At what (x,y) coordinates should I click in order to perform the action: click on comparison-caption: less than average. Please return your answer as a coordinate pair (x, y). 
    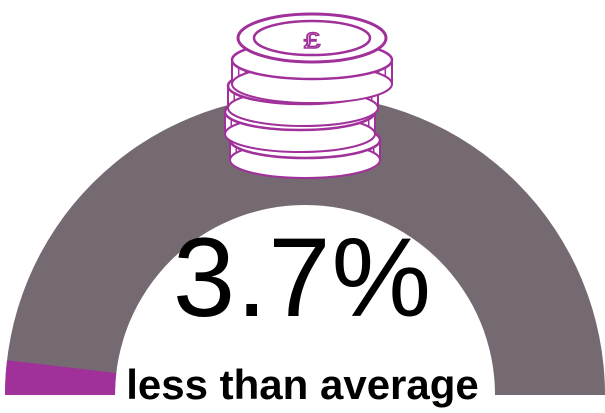
    Looking at the image, I should click on (302, 384).